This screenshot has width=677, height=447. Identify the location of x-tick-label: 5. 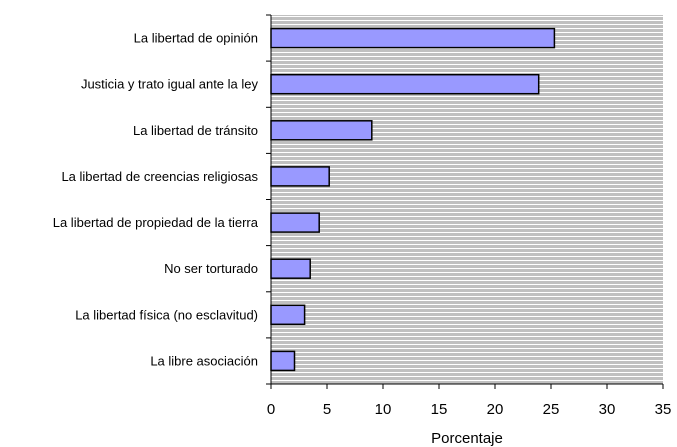
(327, 409).